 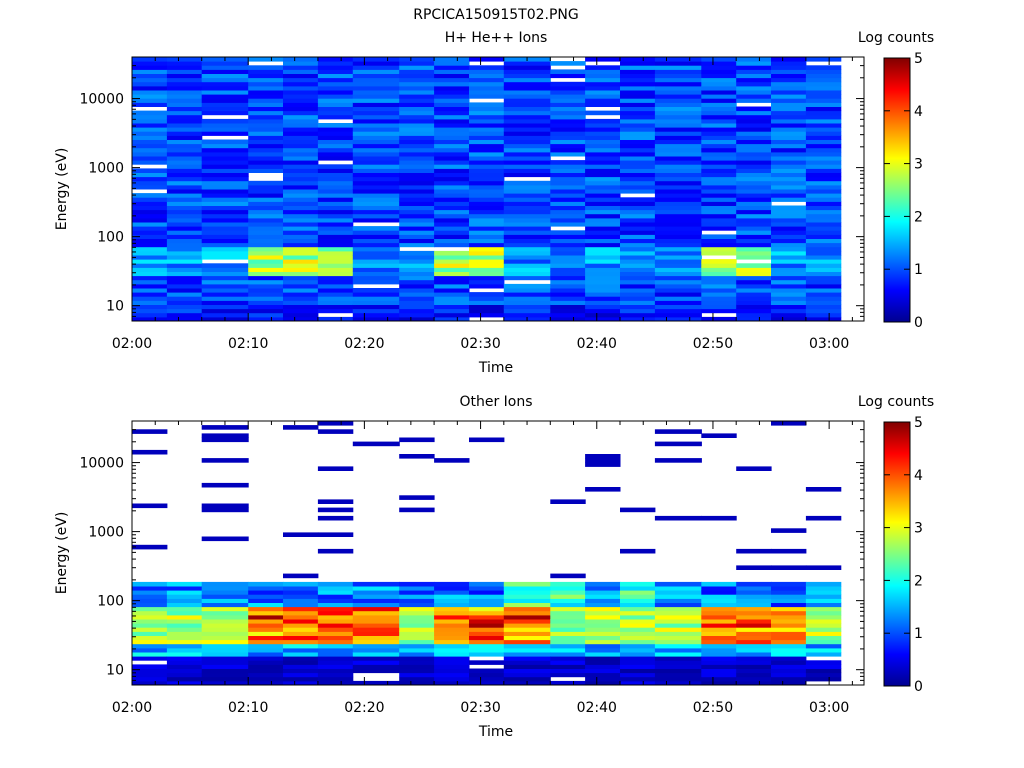 I want to click on y-tick-label: 10, so click(x=115, y=671).